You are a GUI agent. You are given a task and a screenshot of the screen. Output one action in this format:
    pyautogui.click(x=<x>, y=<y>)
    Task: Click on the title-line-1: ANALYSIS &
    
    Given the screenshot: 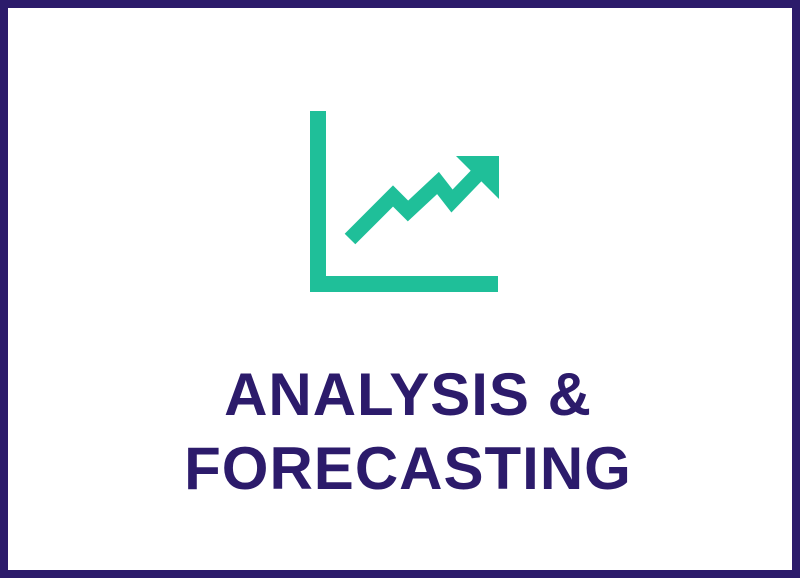 What is the action you would take?
    pyautogui.click(x=408, y=394)
    